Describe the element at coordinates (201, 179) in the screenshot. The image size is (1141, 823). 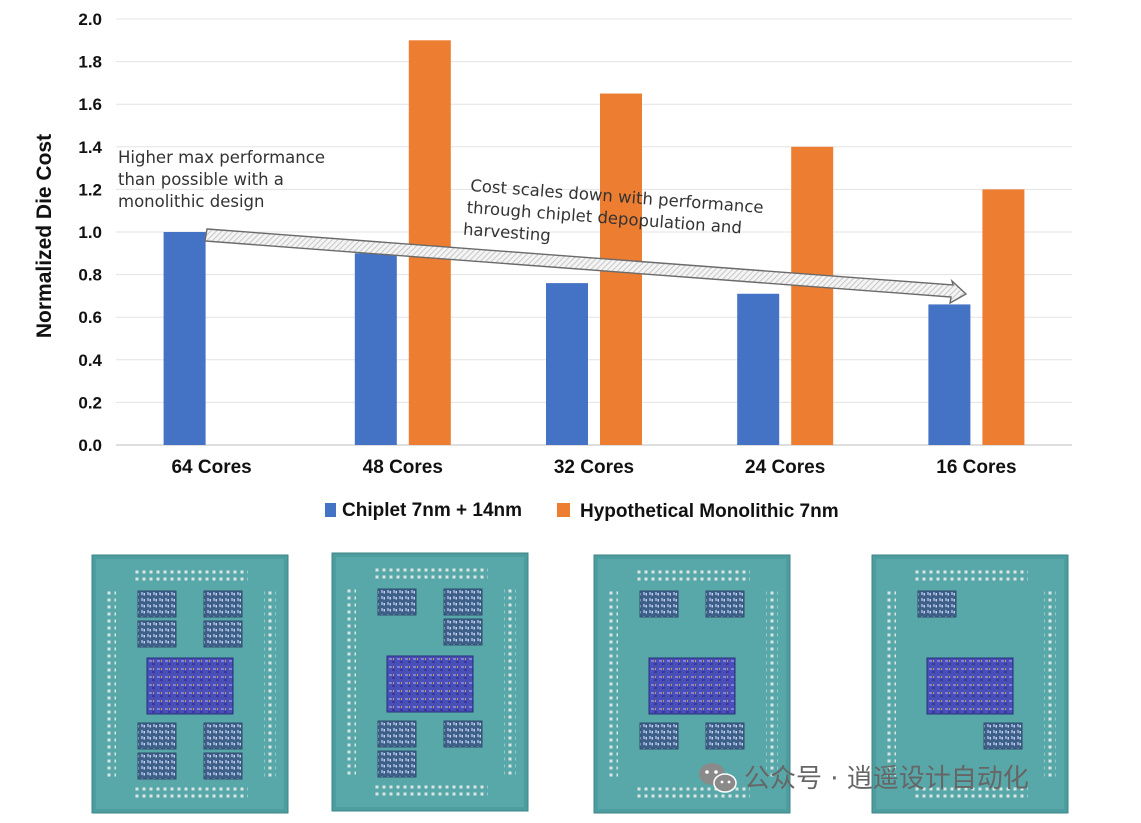
I see `annotation-left-line-2: than possible with a` at that location.